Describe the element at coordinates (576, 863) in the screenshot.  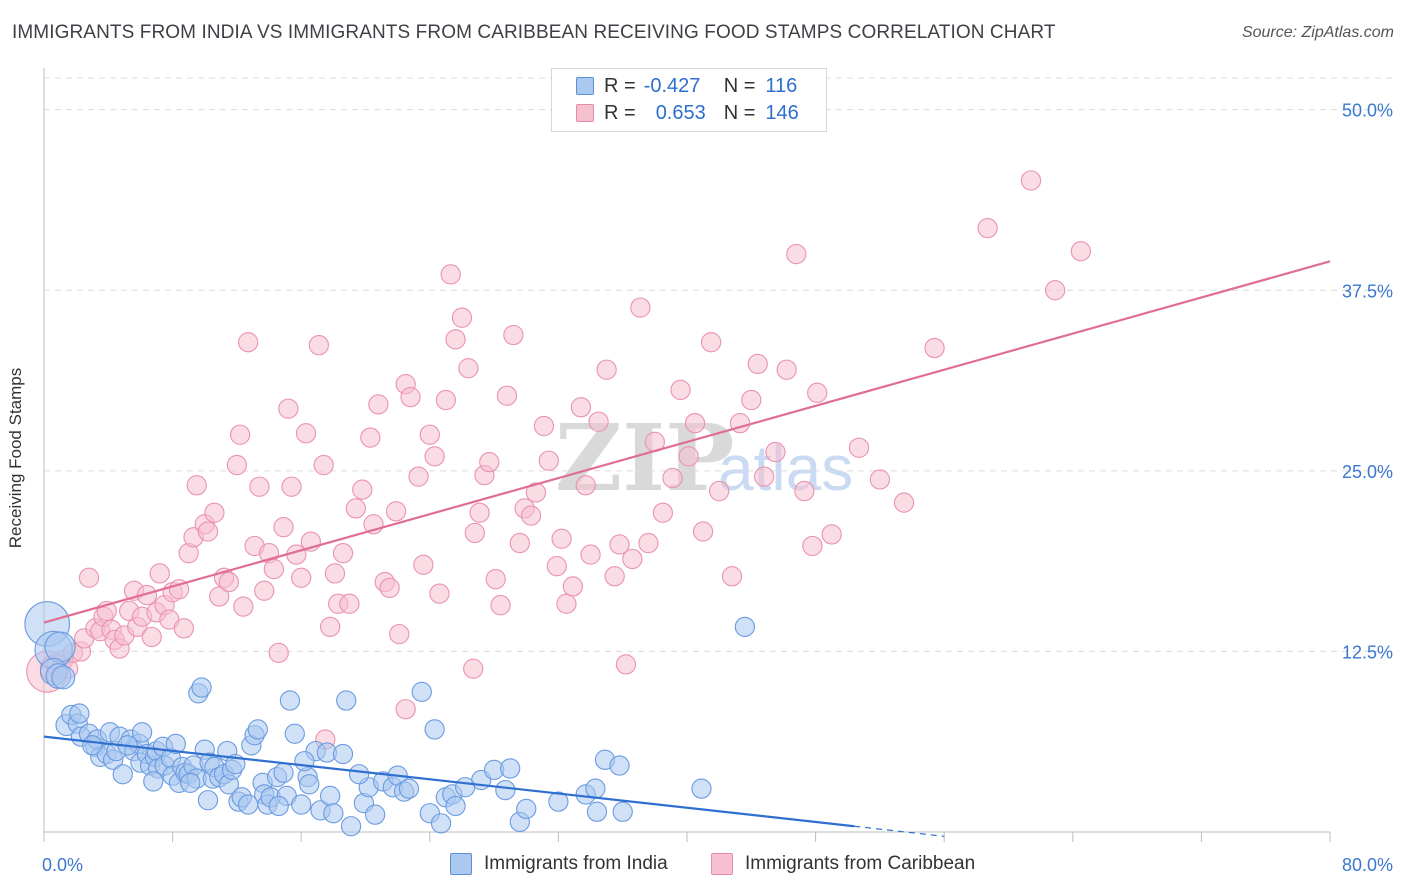
I see `bottom-legend-india-label: Immigrants from India` at that location.